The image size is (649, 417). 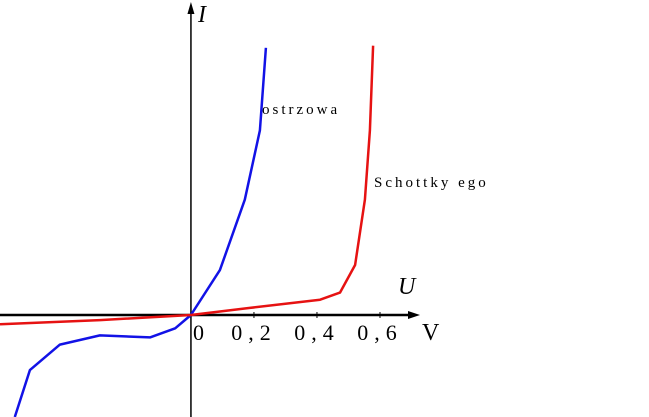 I want to click on x-tick-label: 0,2, so click(x=254, y=332).